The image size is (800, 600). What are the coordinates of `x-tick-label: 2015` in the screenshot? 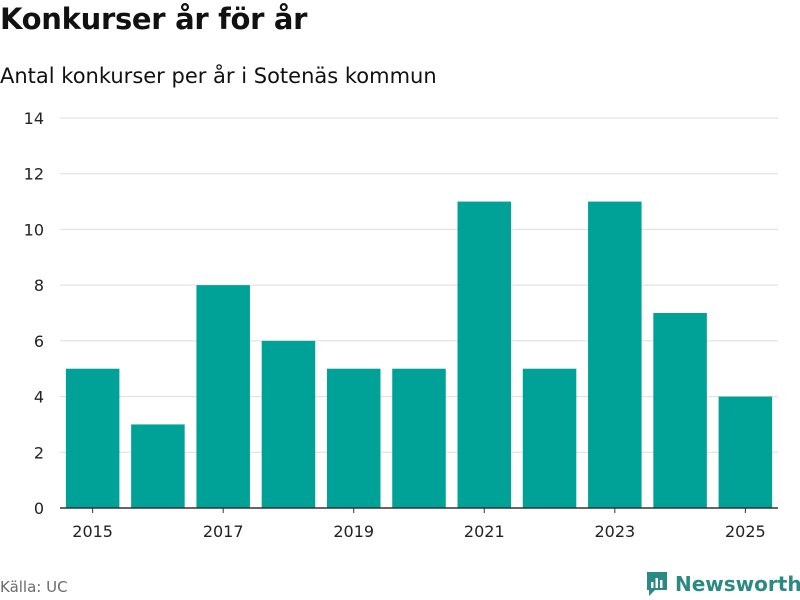 It's located at (92, 531).